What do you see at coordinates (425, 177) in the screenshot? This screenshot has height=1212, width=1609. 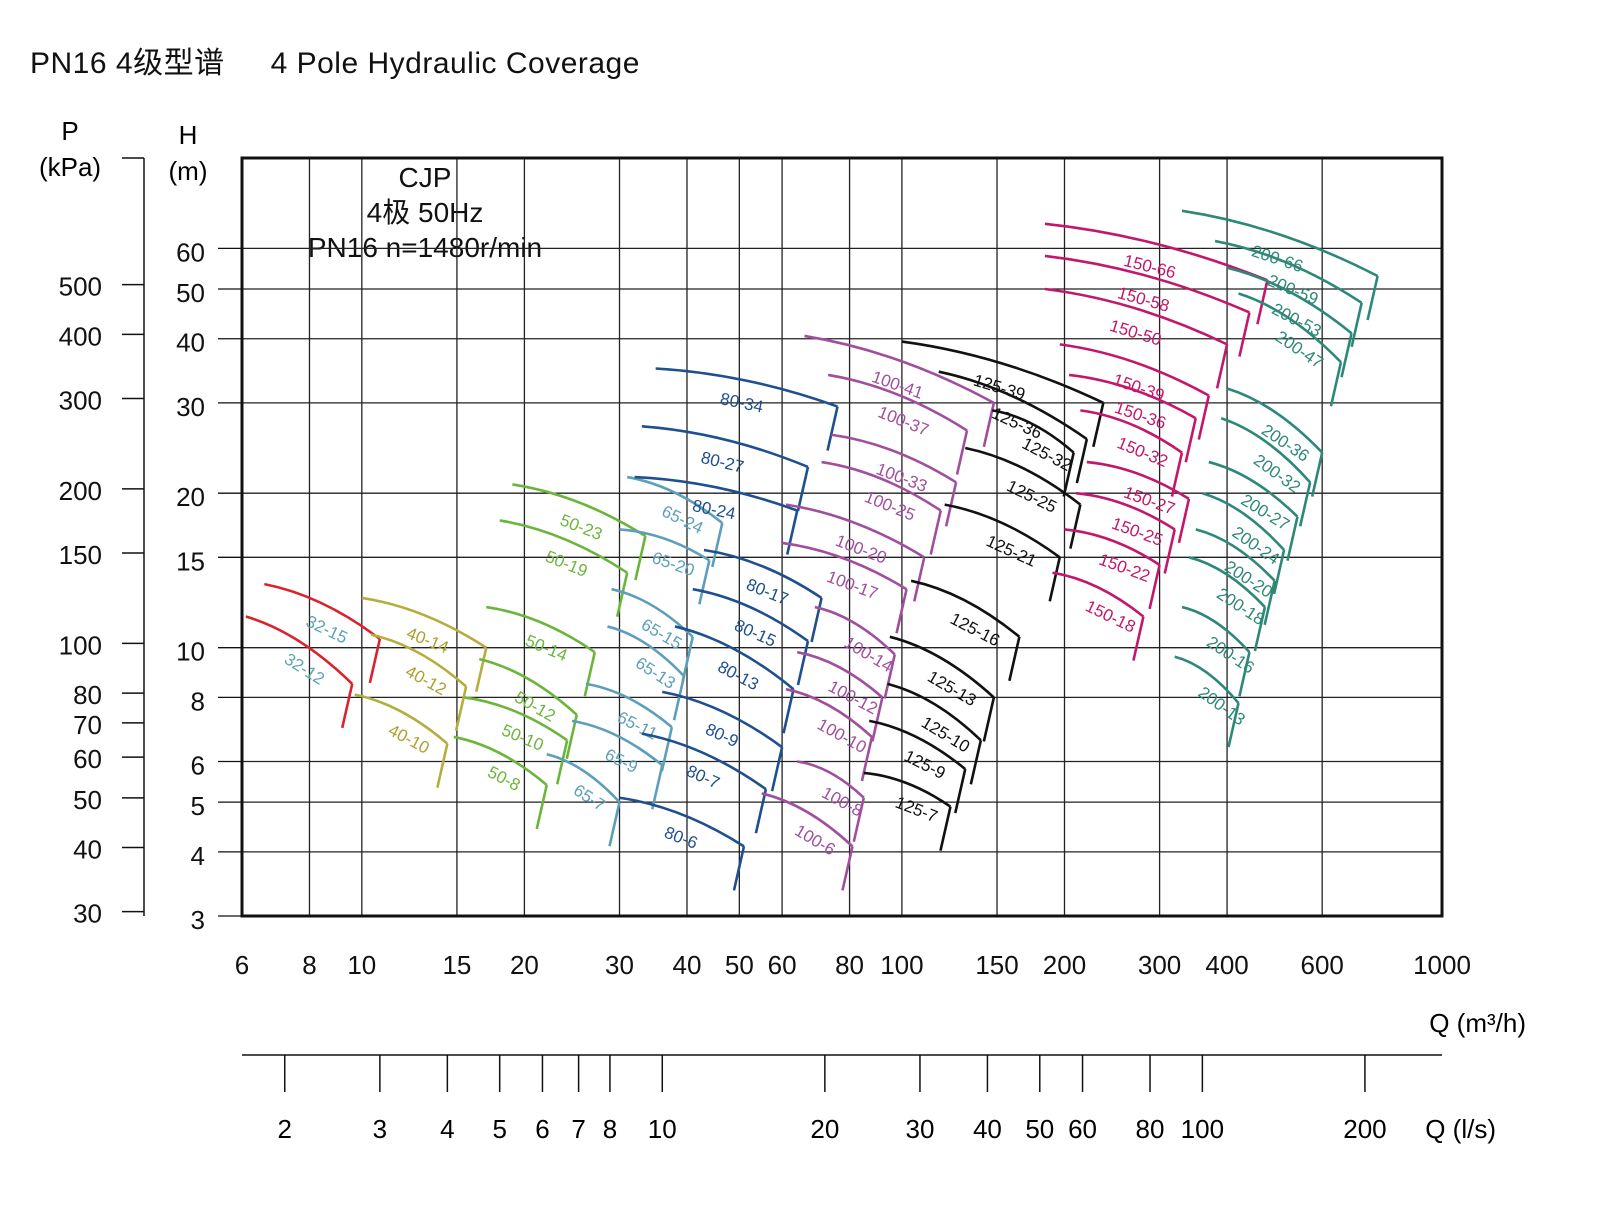 I see `info-series: CJP` at bounding box center [425, 177].